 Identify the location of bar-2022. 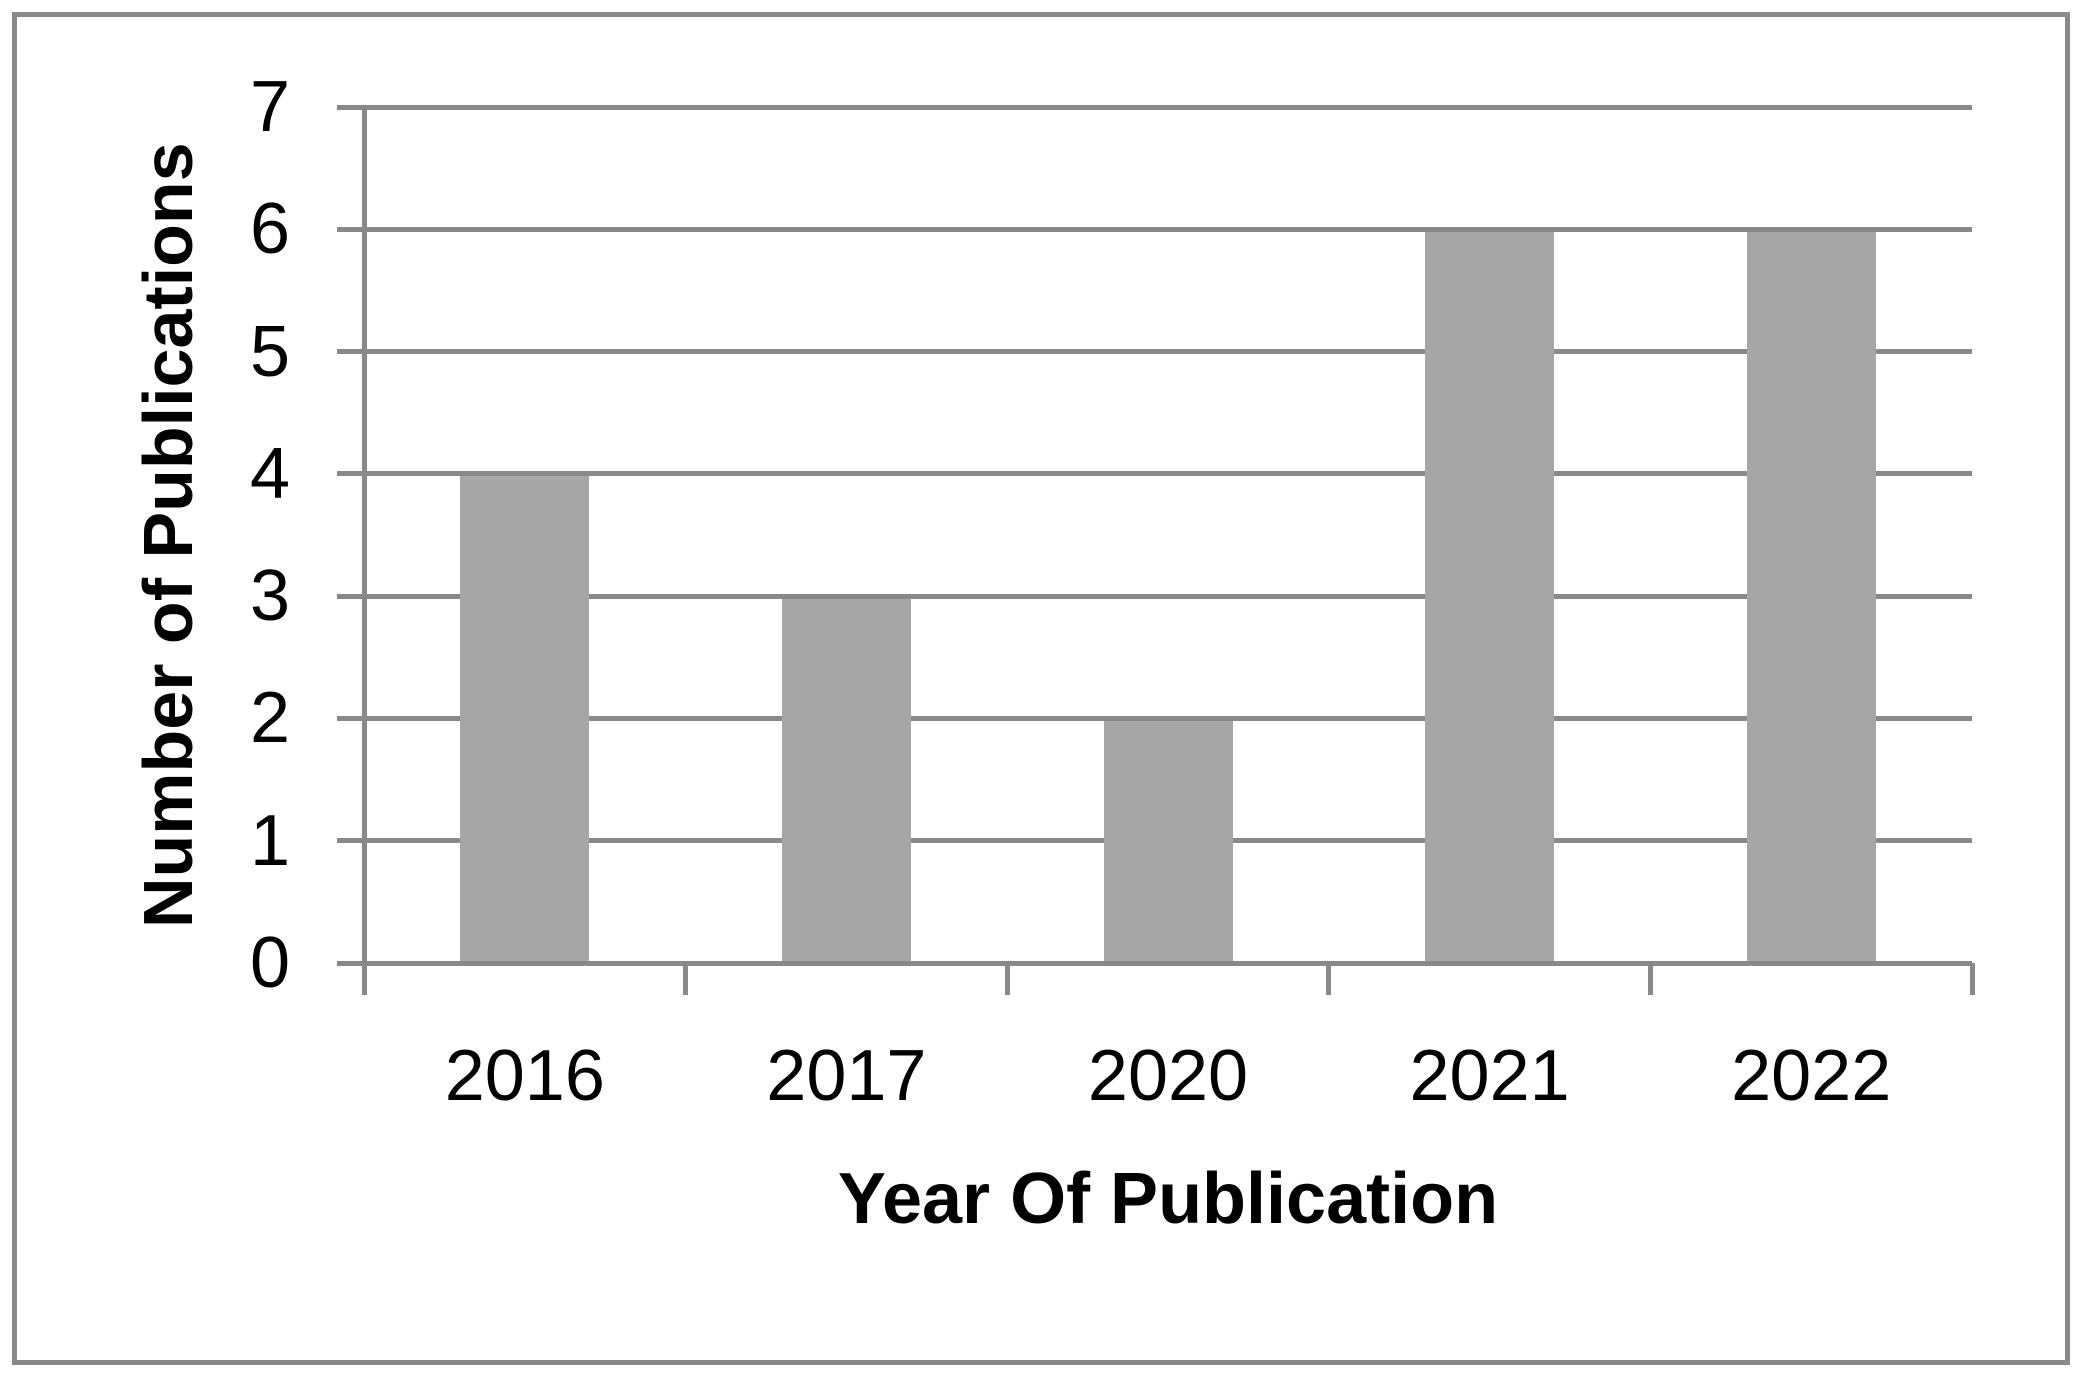
(1811, 598).